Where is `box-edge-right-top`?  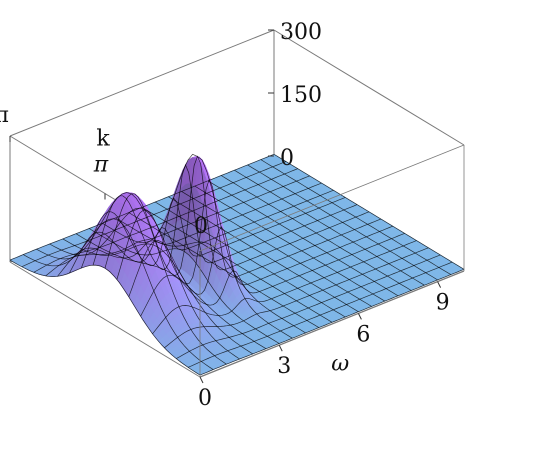 box-edge-right-top is located at coordinates (369, 87).